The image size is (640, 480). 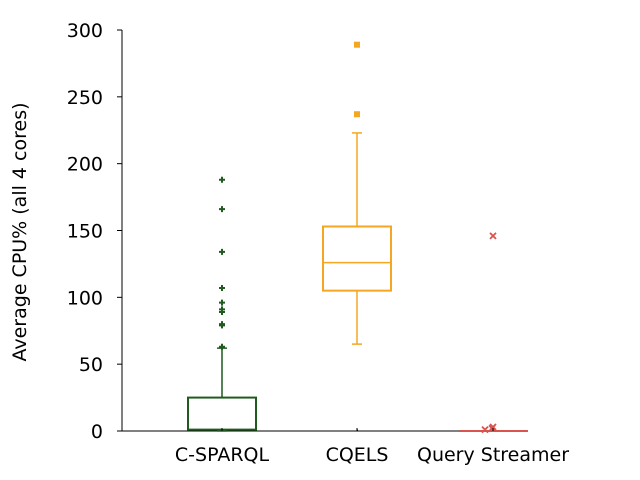 I want to click on x-category-label: C-SPARQL, so click(x=222, y=455).